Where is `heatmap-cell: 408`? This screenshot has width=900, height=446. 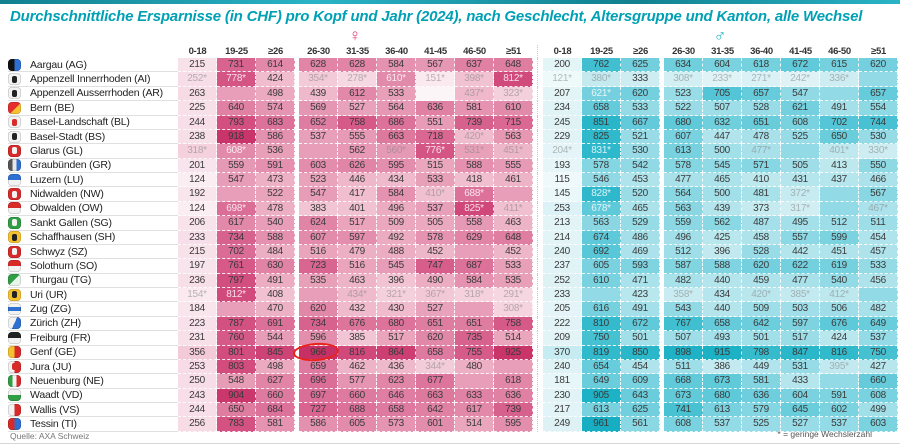
heatmap-cell: 408 is located at coordinates (275, 295).